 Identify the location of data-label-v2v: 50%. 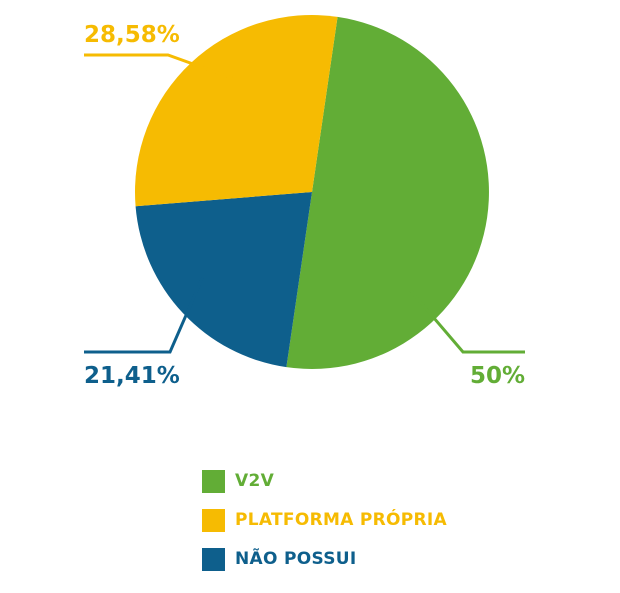
(497, 376).